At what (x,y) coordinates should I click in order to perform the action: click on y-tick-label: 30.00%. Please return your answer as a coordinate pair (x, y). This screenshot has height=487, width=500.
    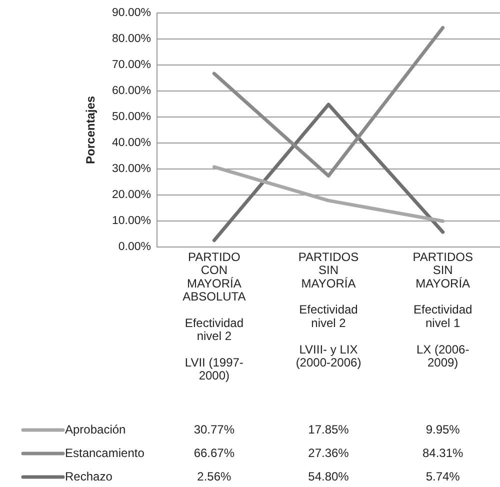
    Looking at the image, I should click on (131, 169).